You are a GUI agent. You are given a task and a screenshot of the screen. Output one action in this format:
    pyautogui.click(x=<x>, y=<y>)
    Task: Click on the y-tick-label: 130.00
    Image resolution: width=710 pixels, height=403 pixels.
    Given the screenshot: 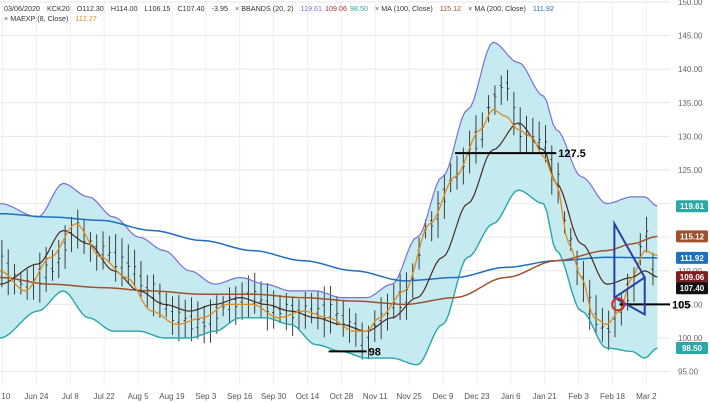 What is the action you would take?
    pyautogui.click(x=690, y=136)
    